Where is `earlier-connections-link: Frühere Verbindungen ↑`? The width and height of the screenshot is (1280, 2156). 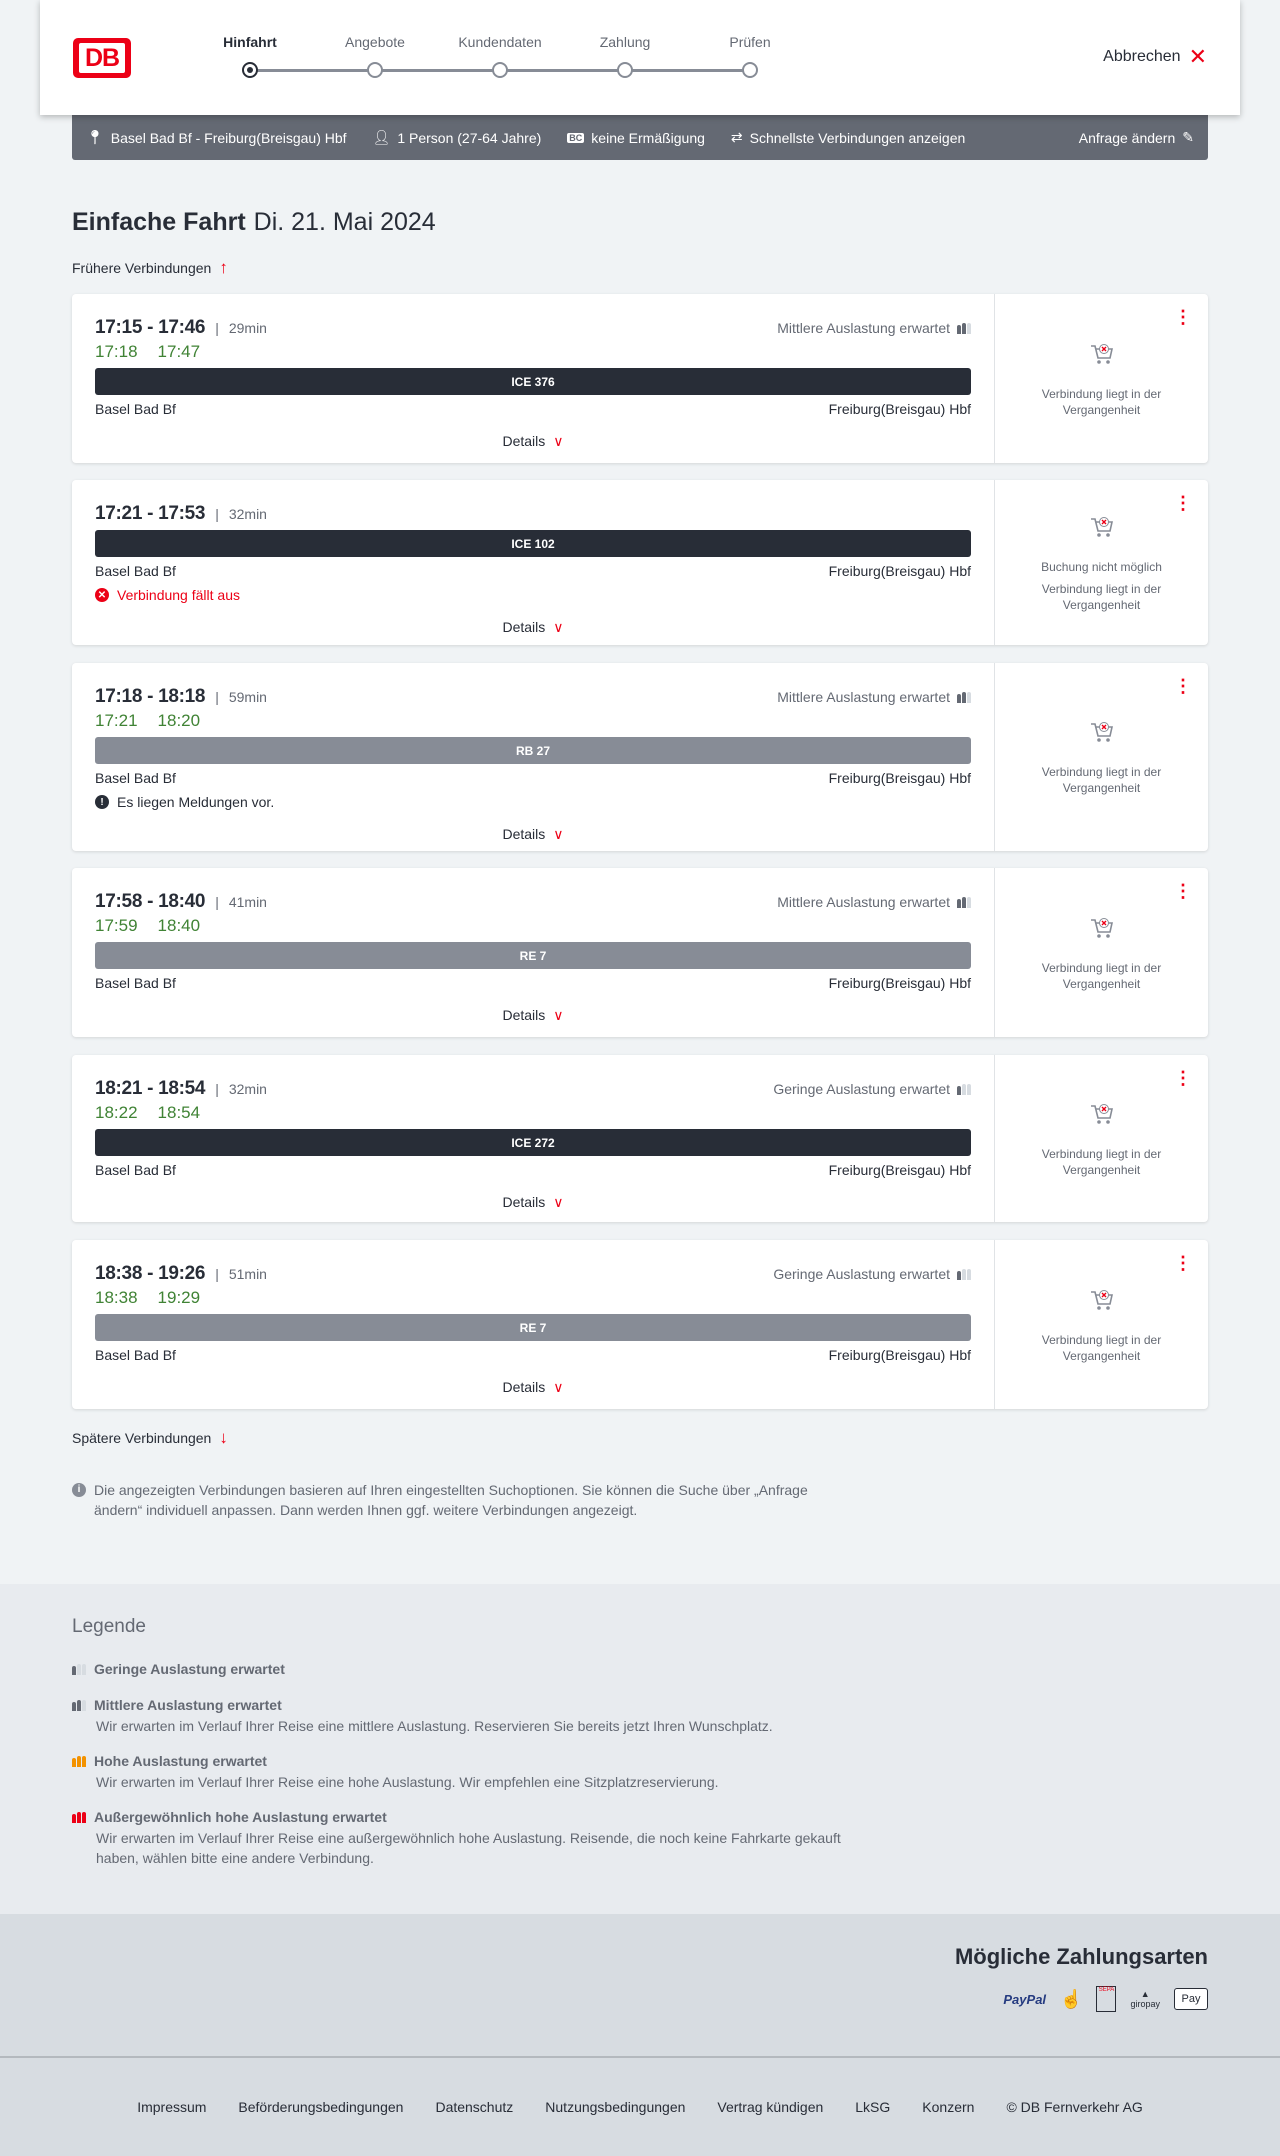 earlier-connections-link: Frühere Verbindungen ↑ is located at coordinates (150, 267).